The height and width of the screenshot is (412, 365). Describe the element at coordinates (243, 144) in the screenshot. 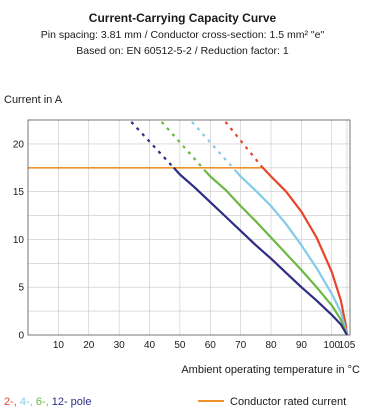

I see `series-2-pole-extrapolated` at that location.